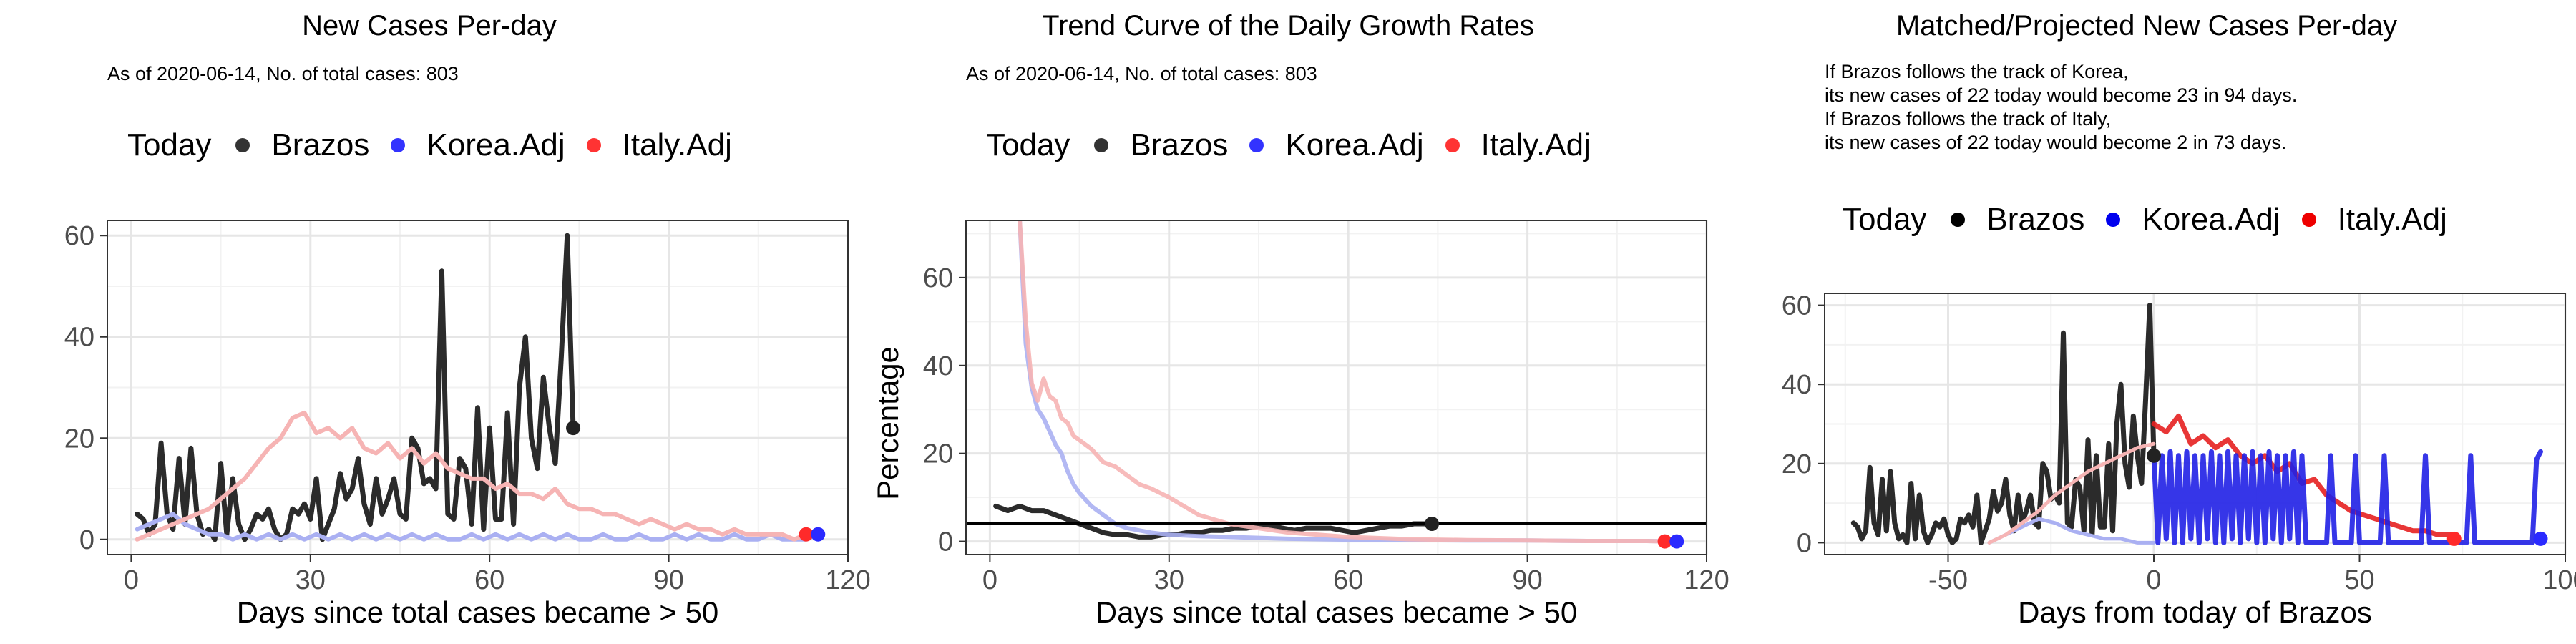  I want to click on chart-title: Matched/Projected New Cases Per-day, so click(2147, 26).